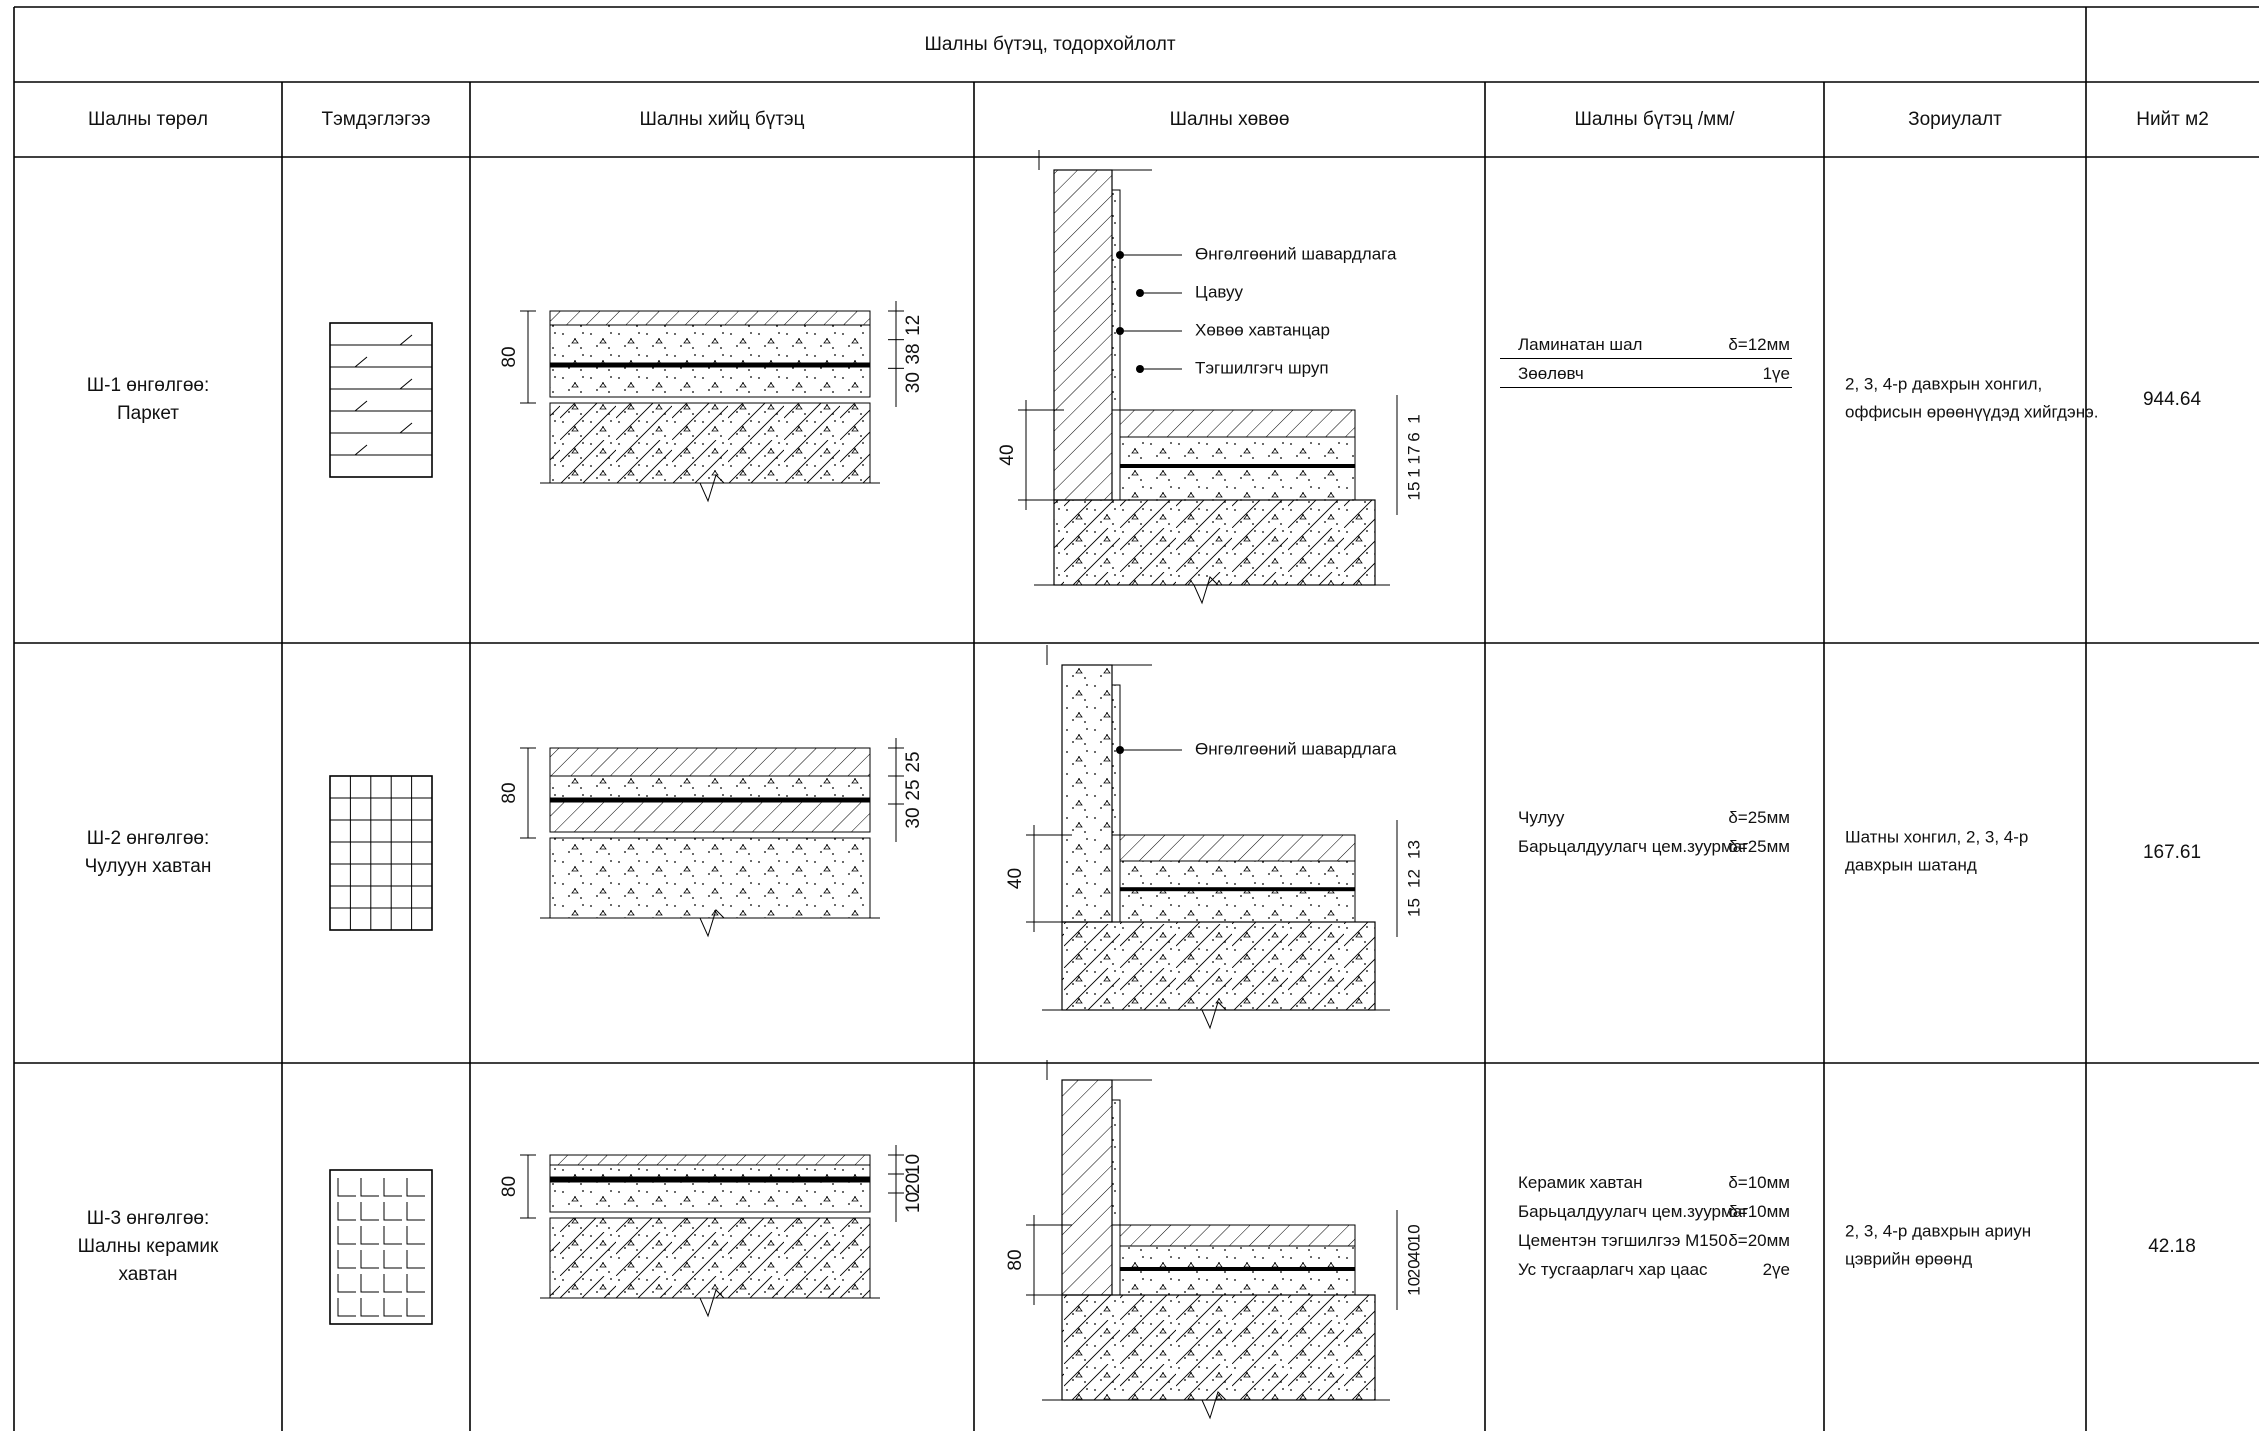 This screenshot has width=2259, height=1431. I want to click on dimension-text: 30, so click(913, 382).